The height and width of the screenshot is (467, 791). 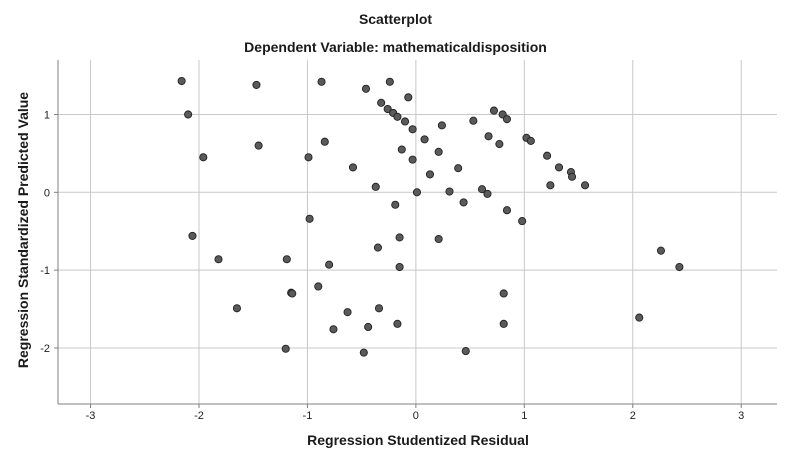 I want to click on x-tick-label: -2, so click(x=199, y=416).